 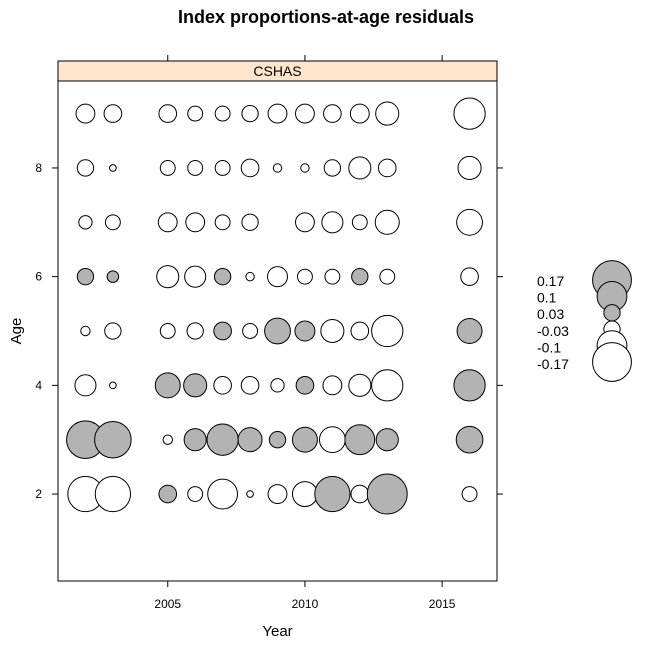 I want to click on x-axis-title: Year, so click(x=277, y=631).